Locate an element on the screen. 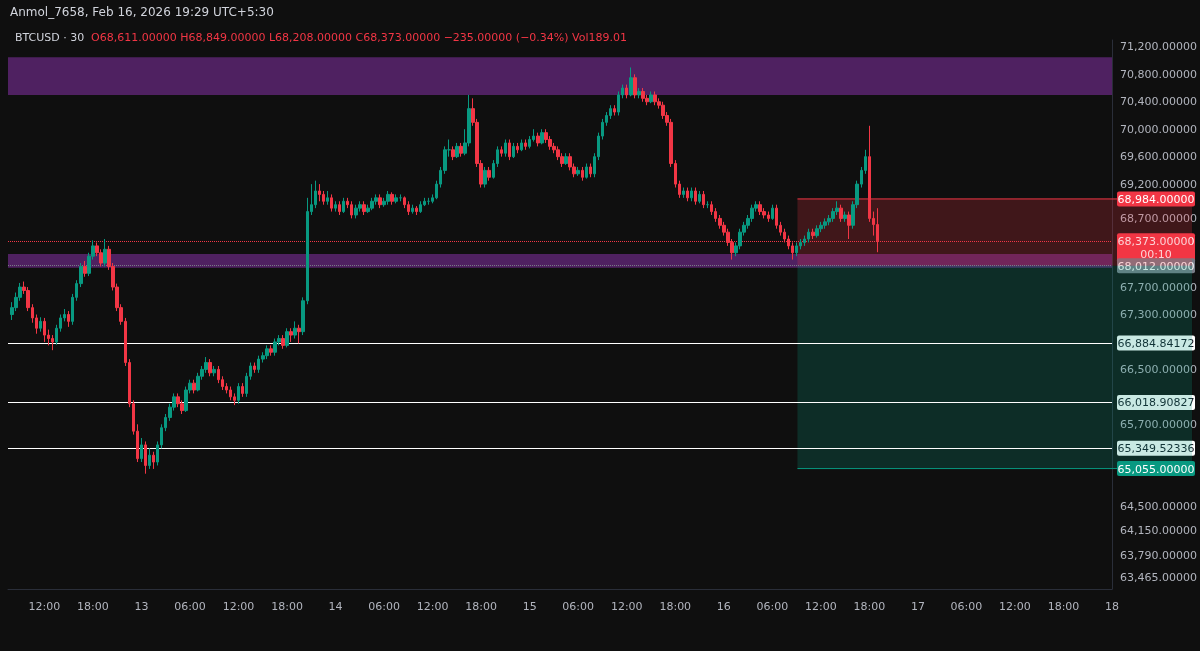  y-tick-label: 67,300.00000 is located at coordinates (1159, 314).